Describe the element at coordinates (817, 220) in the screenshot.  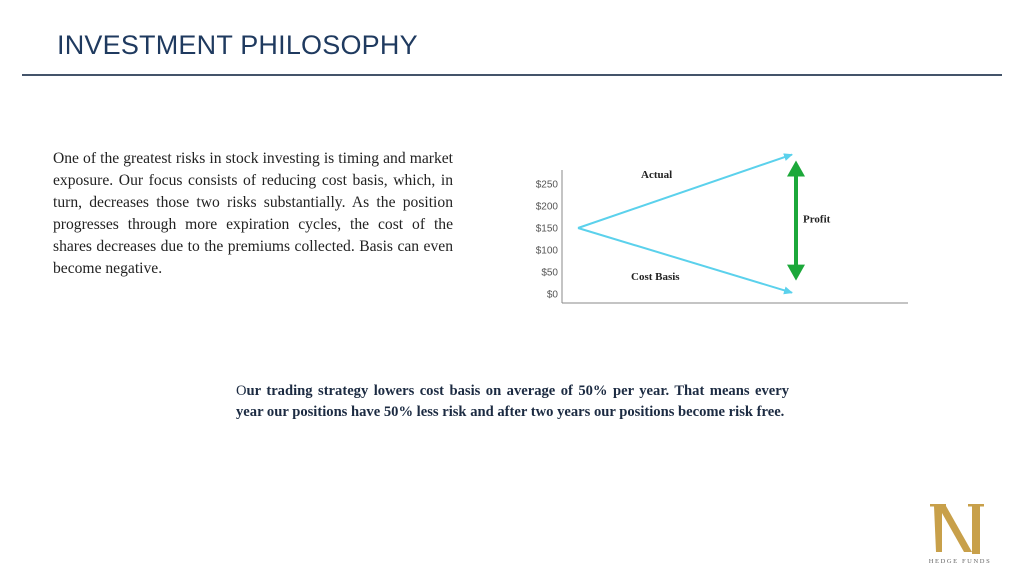
I see `profit-label: Profit` at that location.